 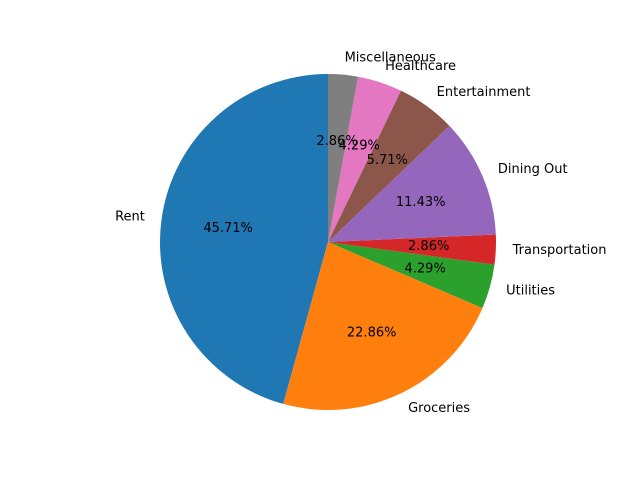 I want to click on pie-category-label-transportation: Transportation, so click(x=559, y=250).